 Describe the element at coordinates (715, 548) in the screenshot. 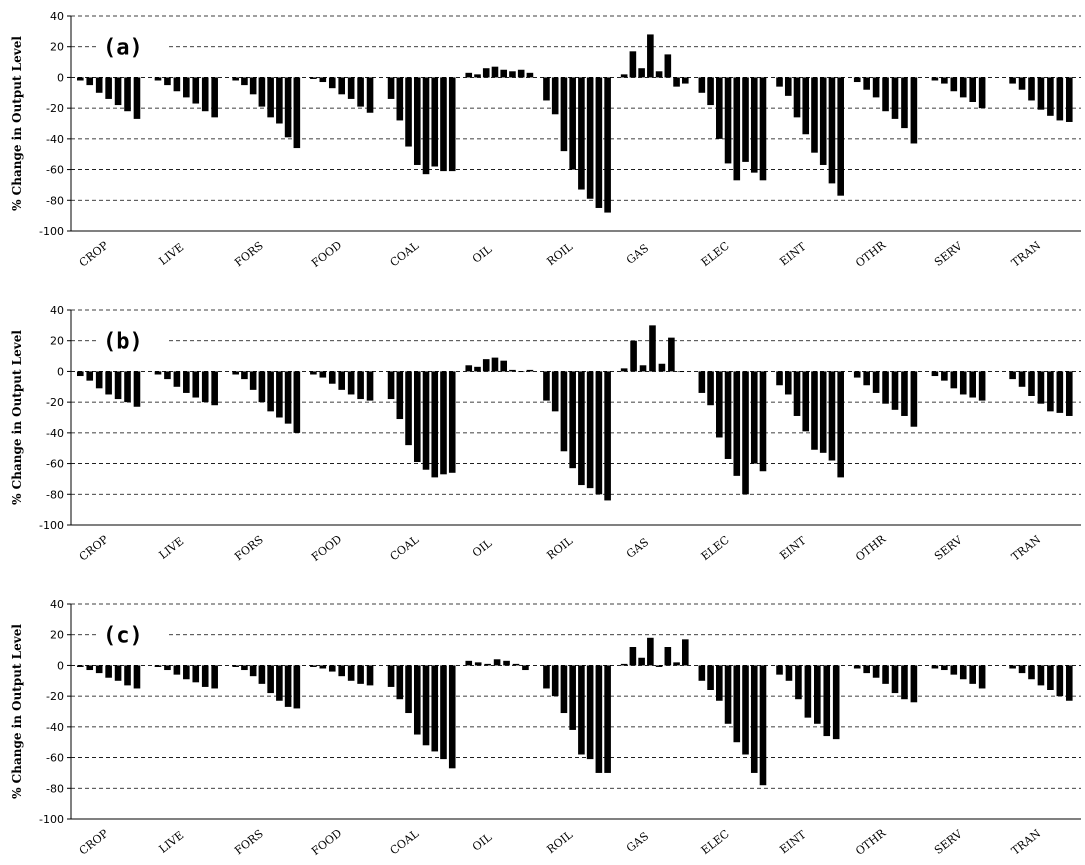

I see `category-label: ELEC` at that location.